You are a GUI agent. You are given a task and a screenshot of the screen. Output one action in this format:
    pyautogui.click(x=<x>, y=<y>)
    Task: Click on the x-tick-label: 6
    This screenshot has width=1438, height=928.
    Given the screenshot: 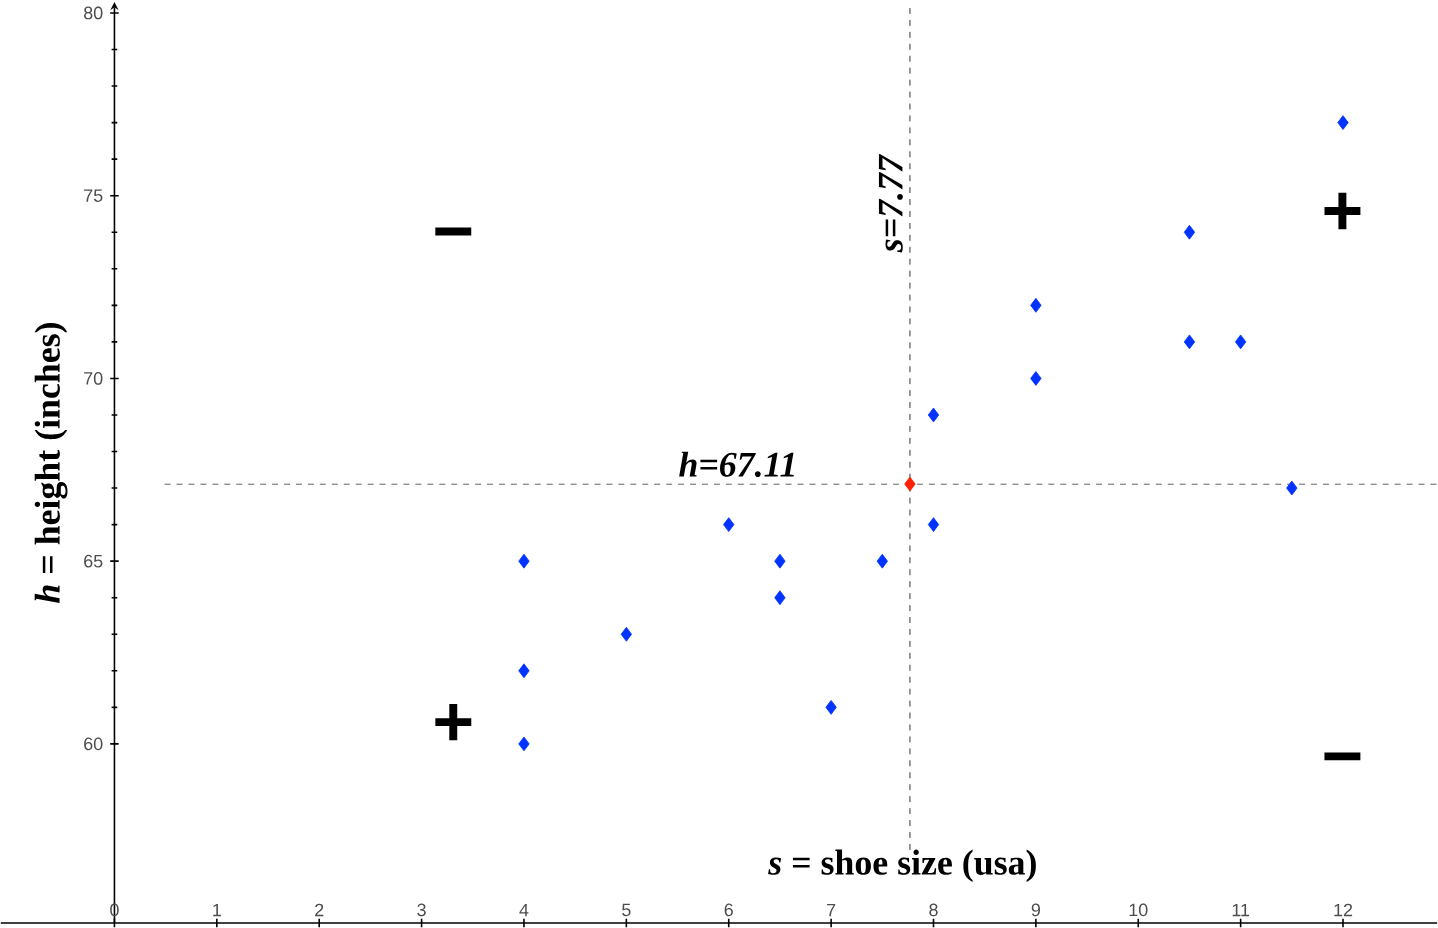 What is the action you would take?
    pyautogui.click(x=728, y=910)
    